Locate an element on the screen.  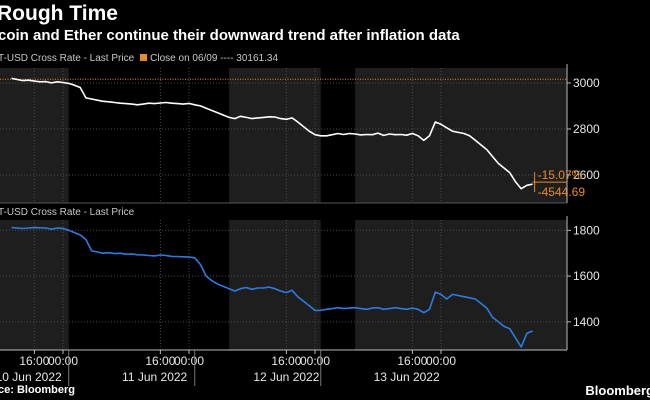
source-note: ce: Bloomberg is located at coordinates (38, 390).